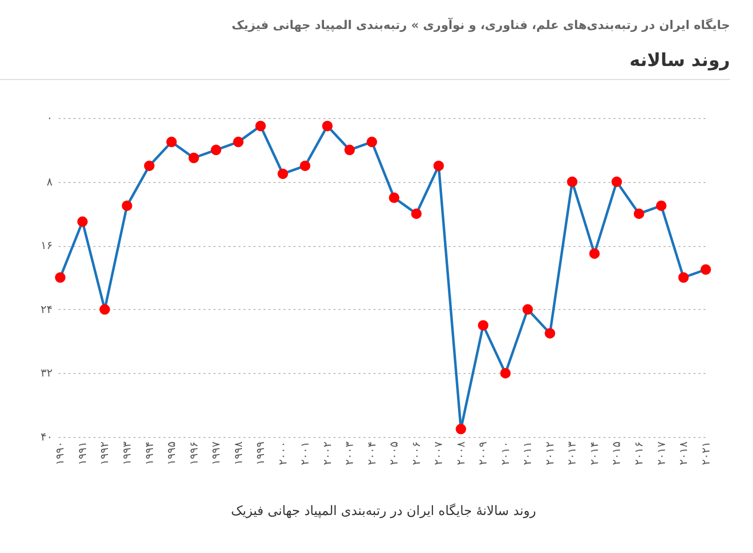 This screenshot has width=753, height=553. I want to click on x-tick-label: ۲۰۰۲, so click(327, 453).